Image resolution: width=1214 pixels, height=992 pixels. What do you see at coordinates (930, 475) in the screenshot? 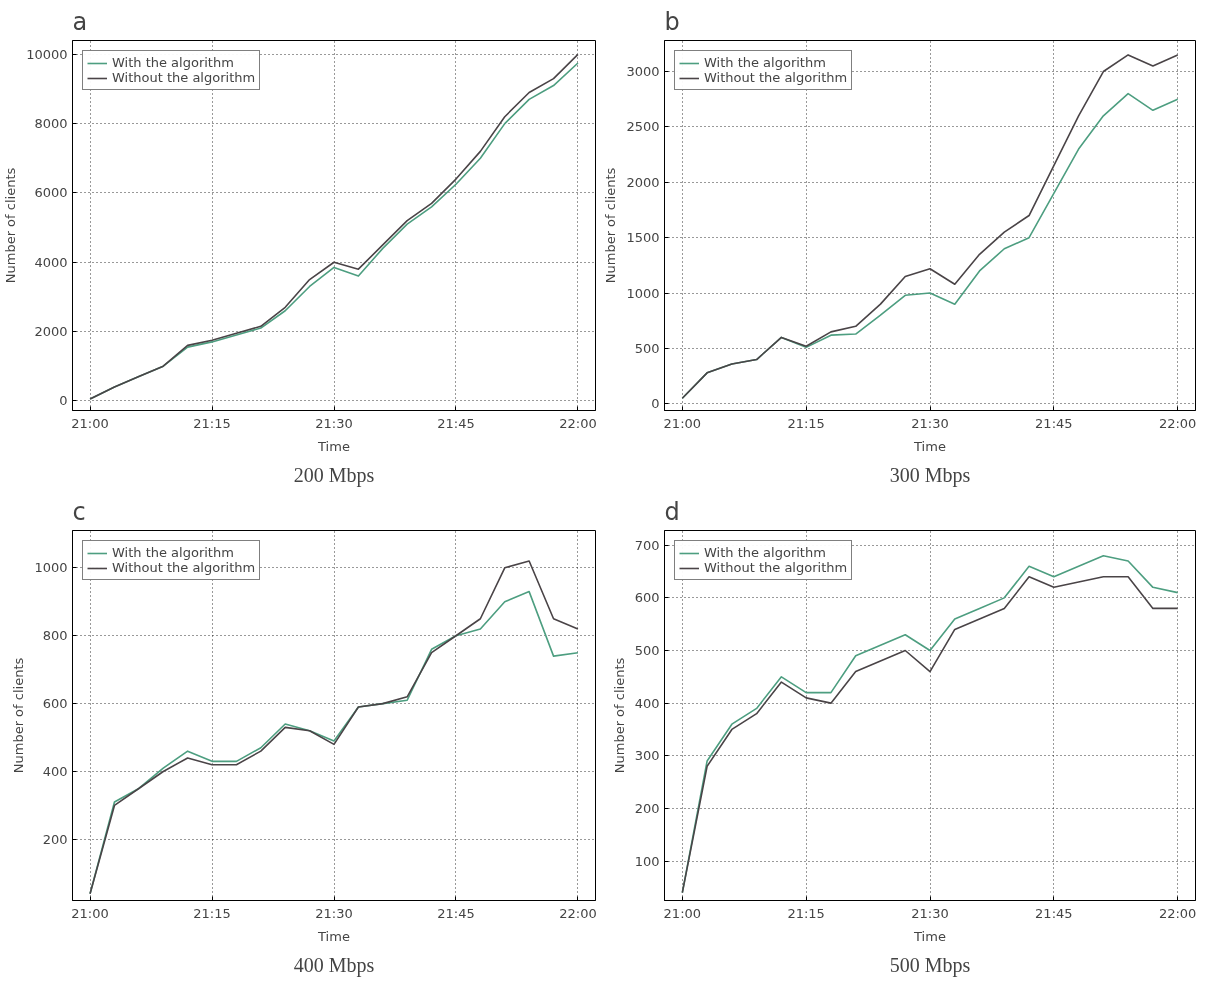
I see `text: 300 Mbps` at bounding box center [930, 475].